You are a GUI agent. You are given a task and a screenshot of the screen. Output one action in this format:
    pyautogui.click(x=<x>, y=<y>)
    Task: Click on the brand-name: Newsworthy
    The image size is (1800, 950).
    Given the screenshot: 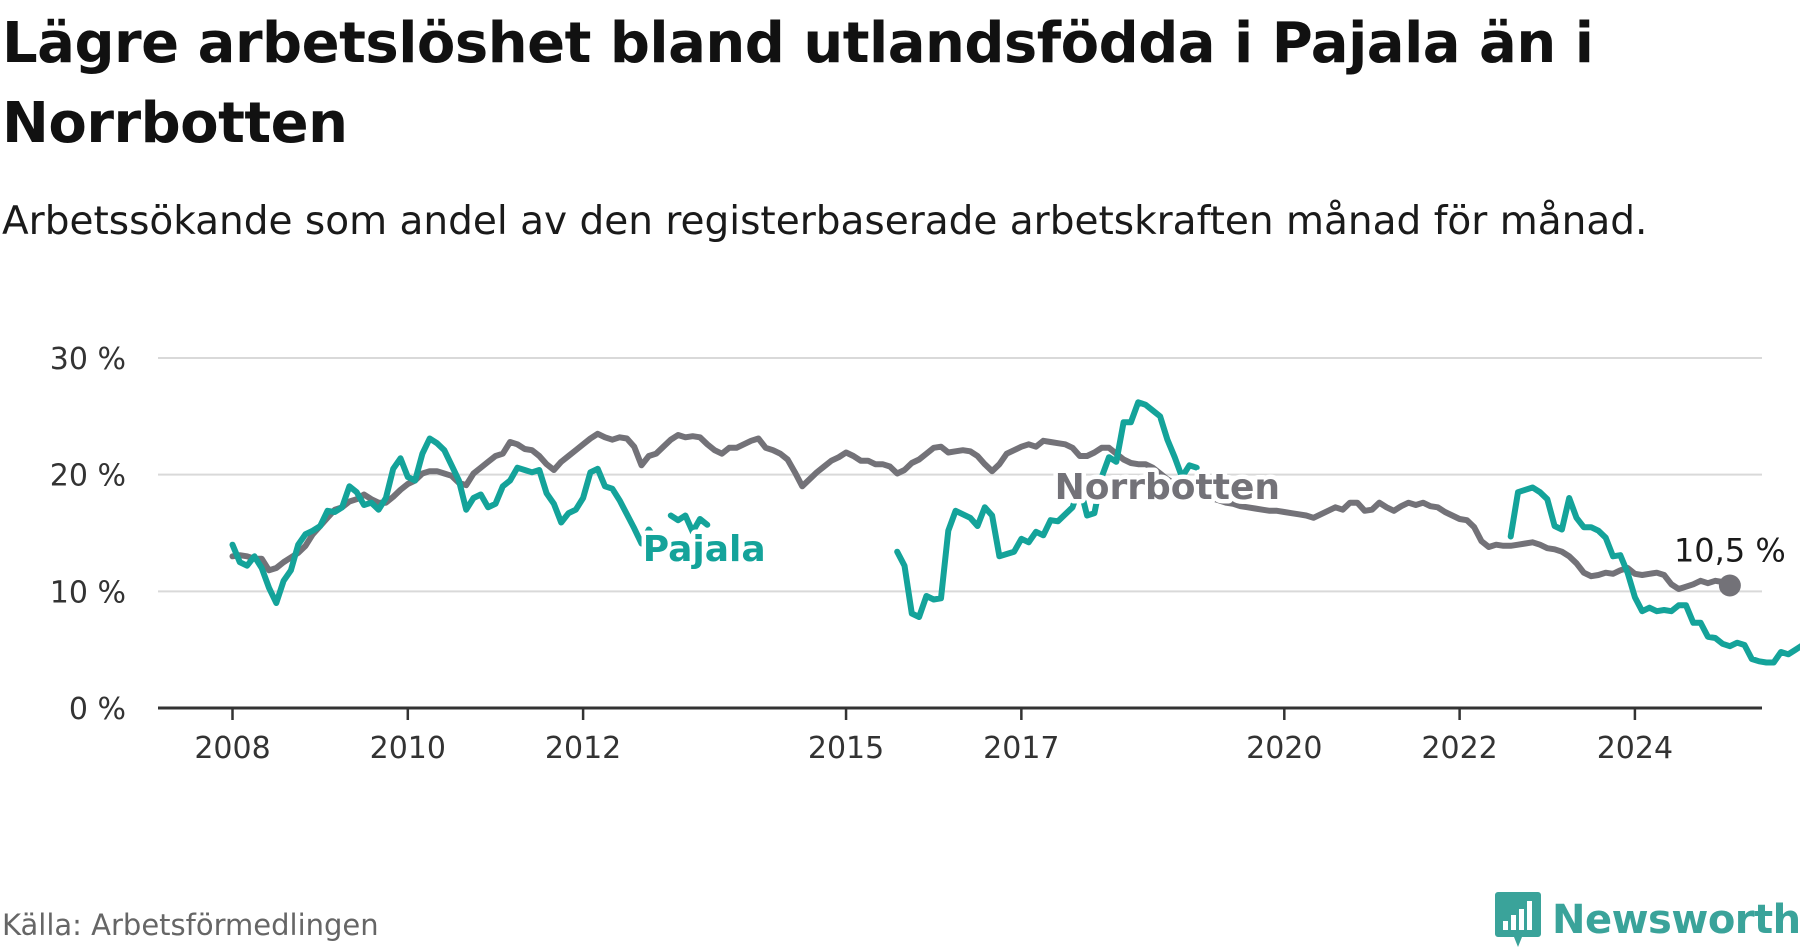 What is the action you would take?
    pyautogui.click(x=1676, y=920)
    